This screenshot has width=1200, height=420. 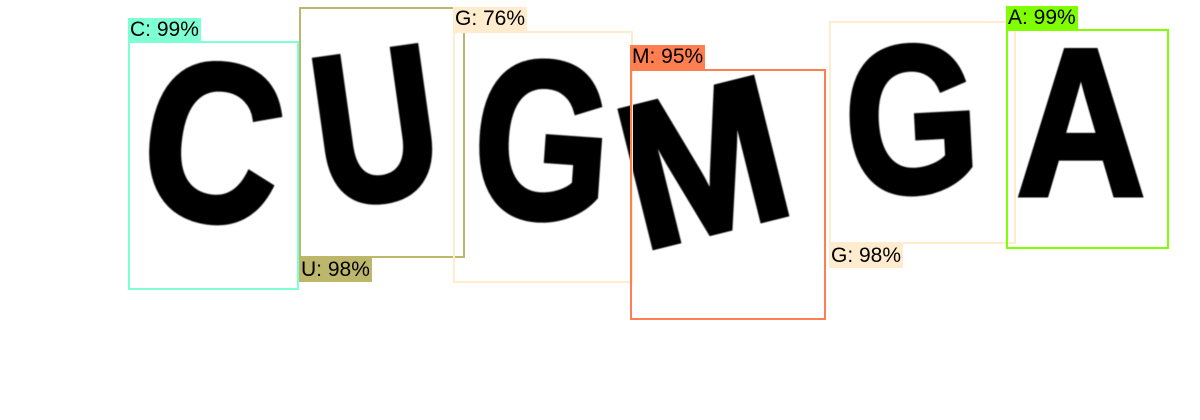 What do you see at coordinates (164, 30) in the screenshot?
I see `detection-label-c: C: 99%` at bounding box center [164, 30].